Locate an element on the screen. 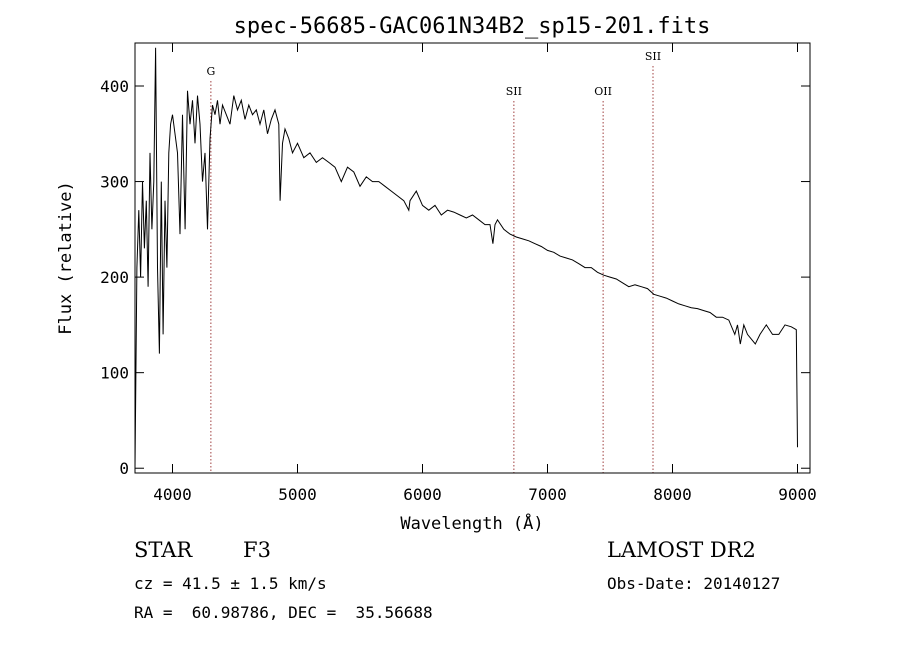  x-tick-label: 4000 is located at coordinates (172, 494).